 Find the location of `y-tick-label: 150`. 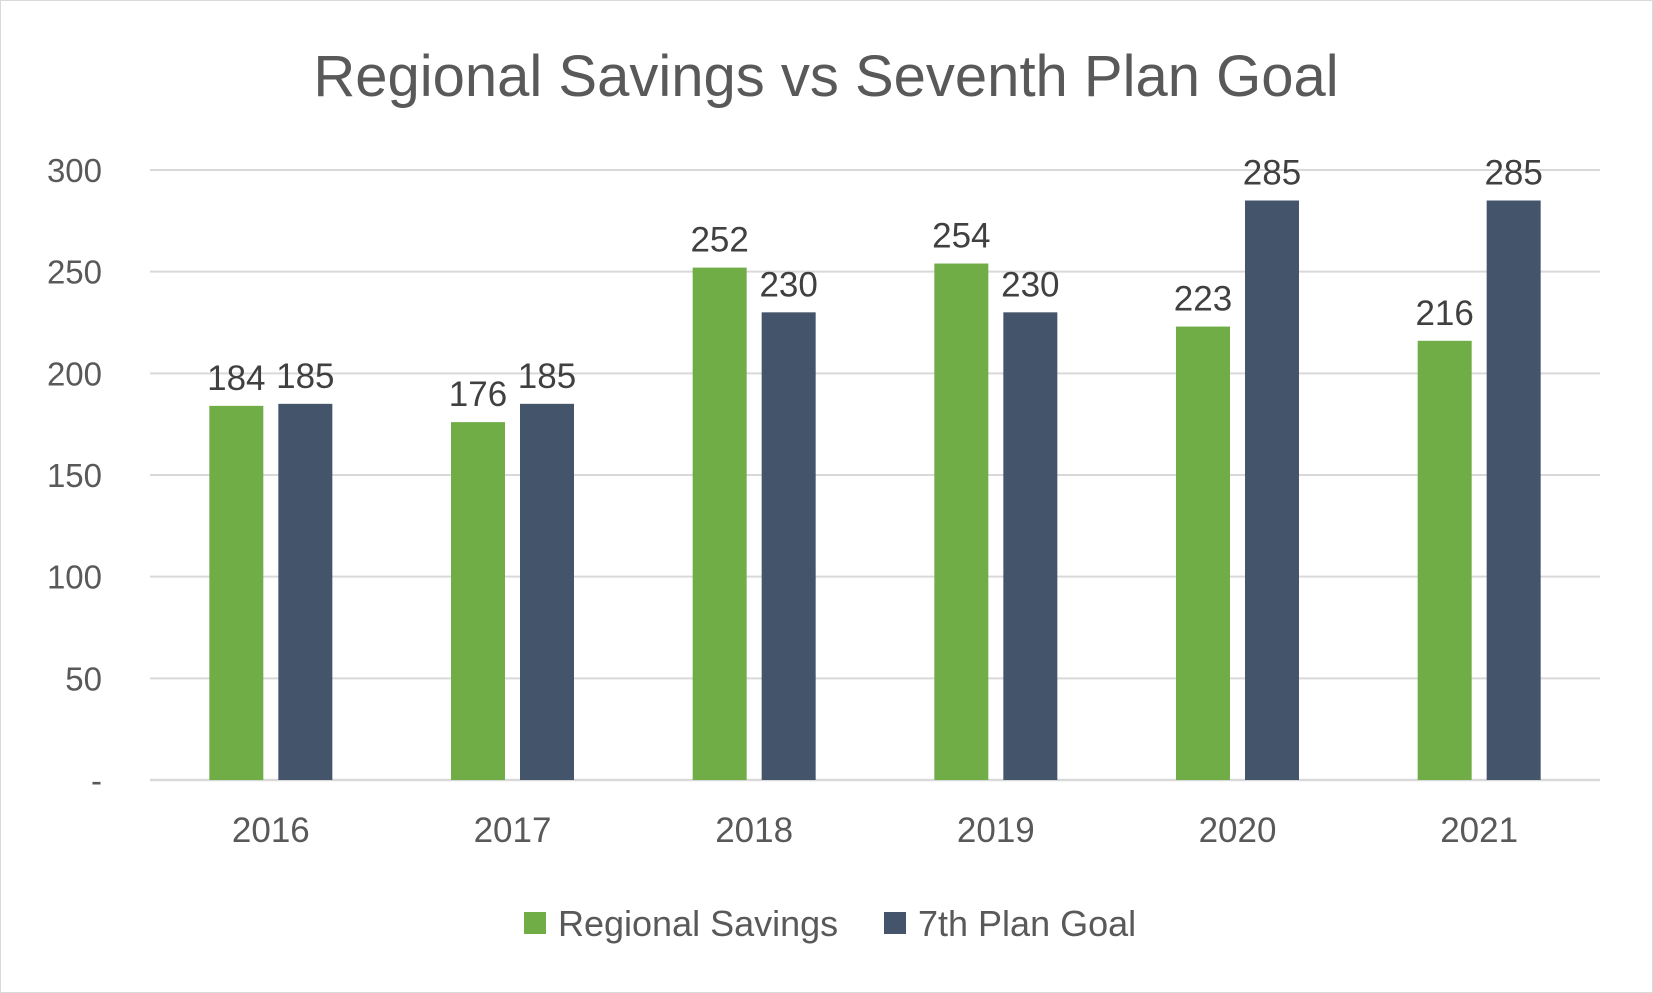

y-tick-label: 150 is located at coordinates (74, 475).